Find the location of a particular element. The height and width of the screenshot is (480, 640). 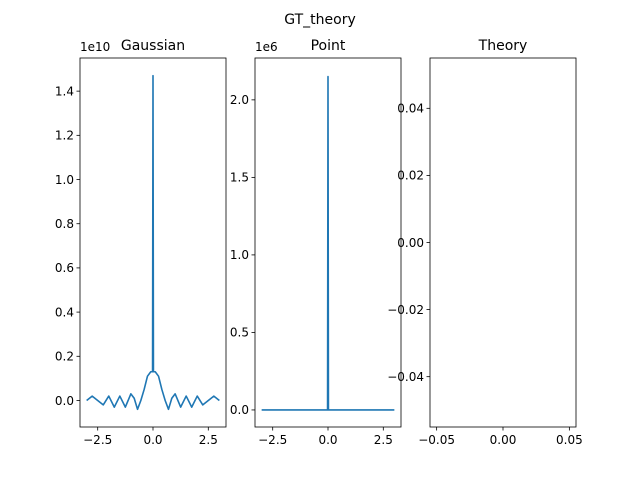

subplot-title: Gaussian is located at coordinates (153, 46).